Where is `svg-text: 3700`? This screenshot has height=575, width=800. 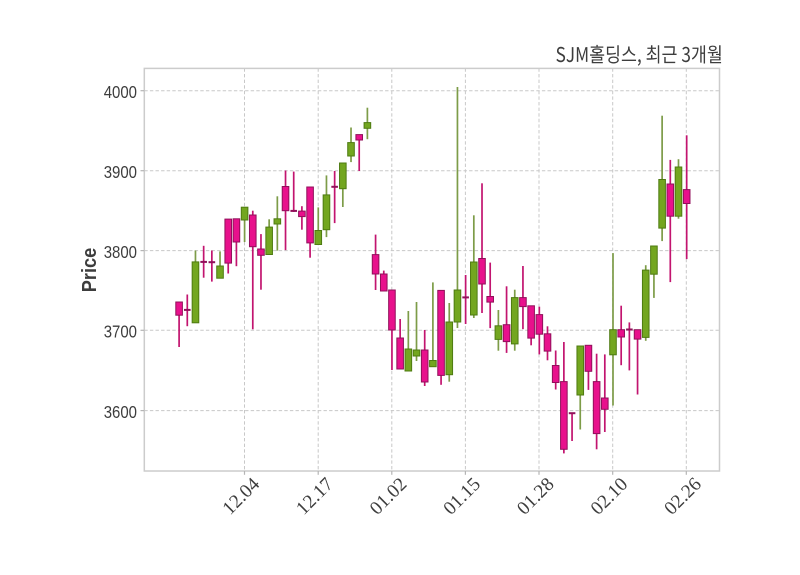 svg-text: 3700 is located at coordinates (120, 331).